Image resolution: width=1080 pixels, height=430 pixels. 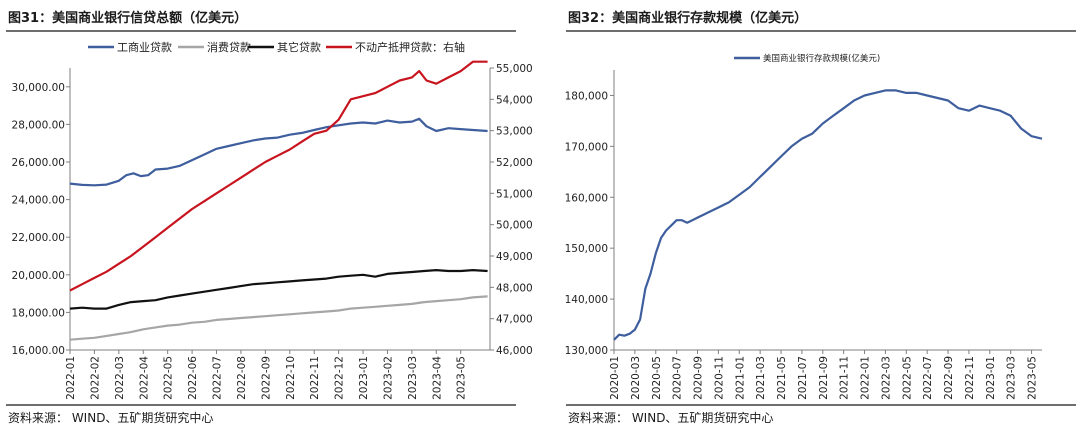 I want to click on legend-label-0: 美国商业银行存款规模(亿美元), so click(x=821, y=58).